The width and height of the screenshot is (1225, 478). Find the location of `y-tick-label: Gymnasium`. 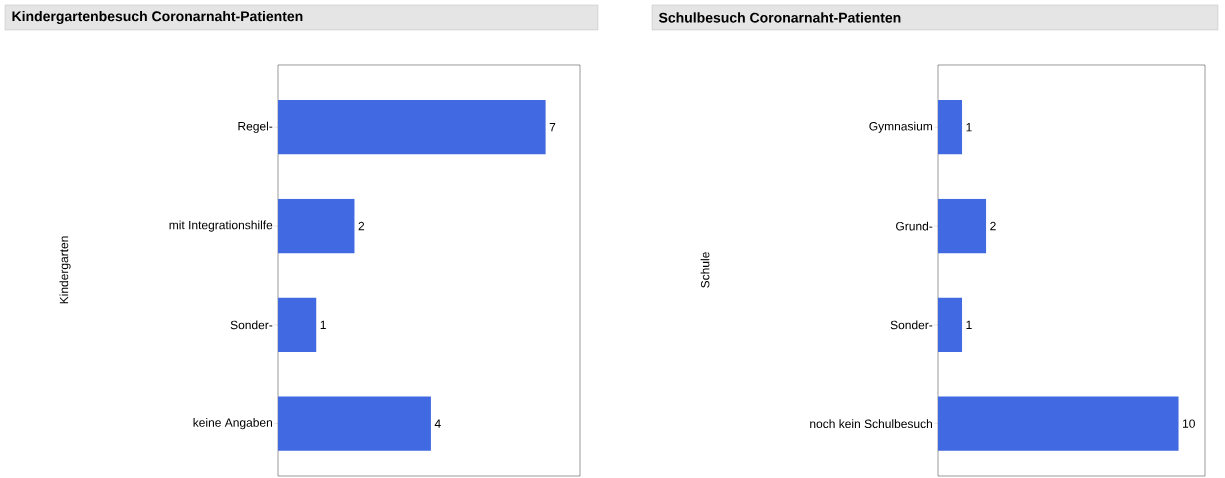

y-tick-label: Gymnasium is located at coordinates (901, 127).